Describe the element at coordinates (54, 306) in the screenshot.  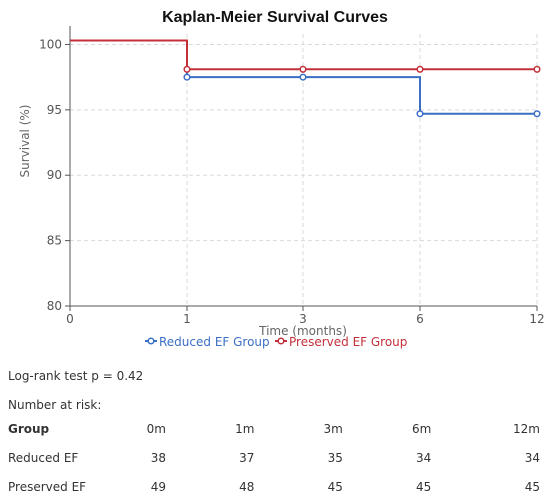
I see `y-tick-label: 80` at that location.